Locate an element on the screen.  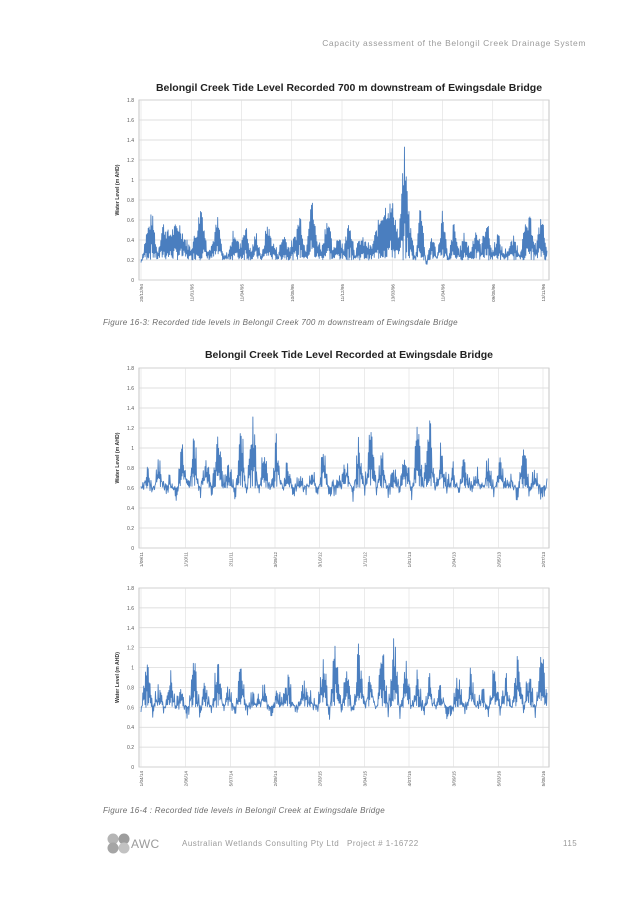
x-tick-label: 1/09/11 is located at coordinates (141, 559).